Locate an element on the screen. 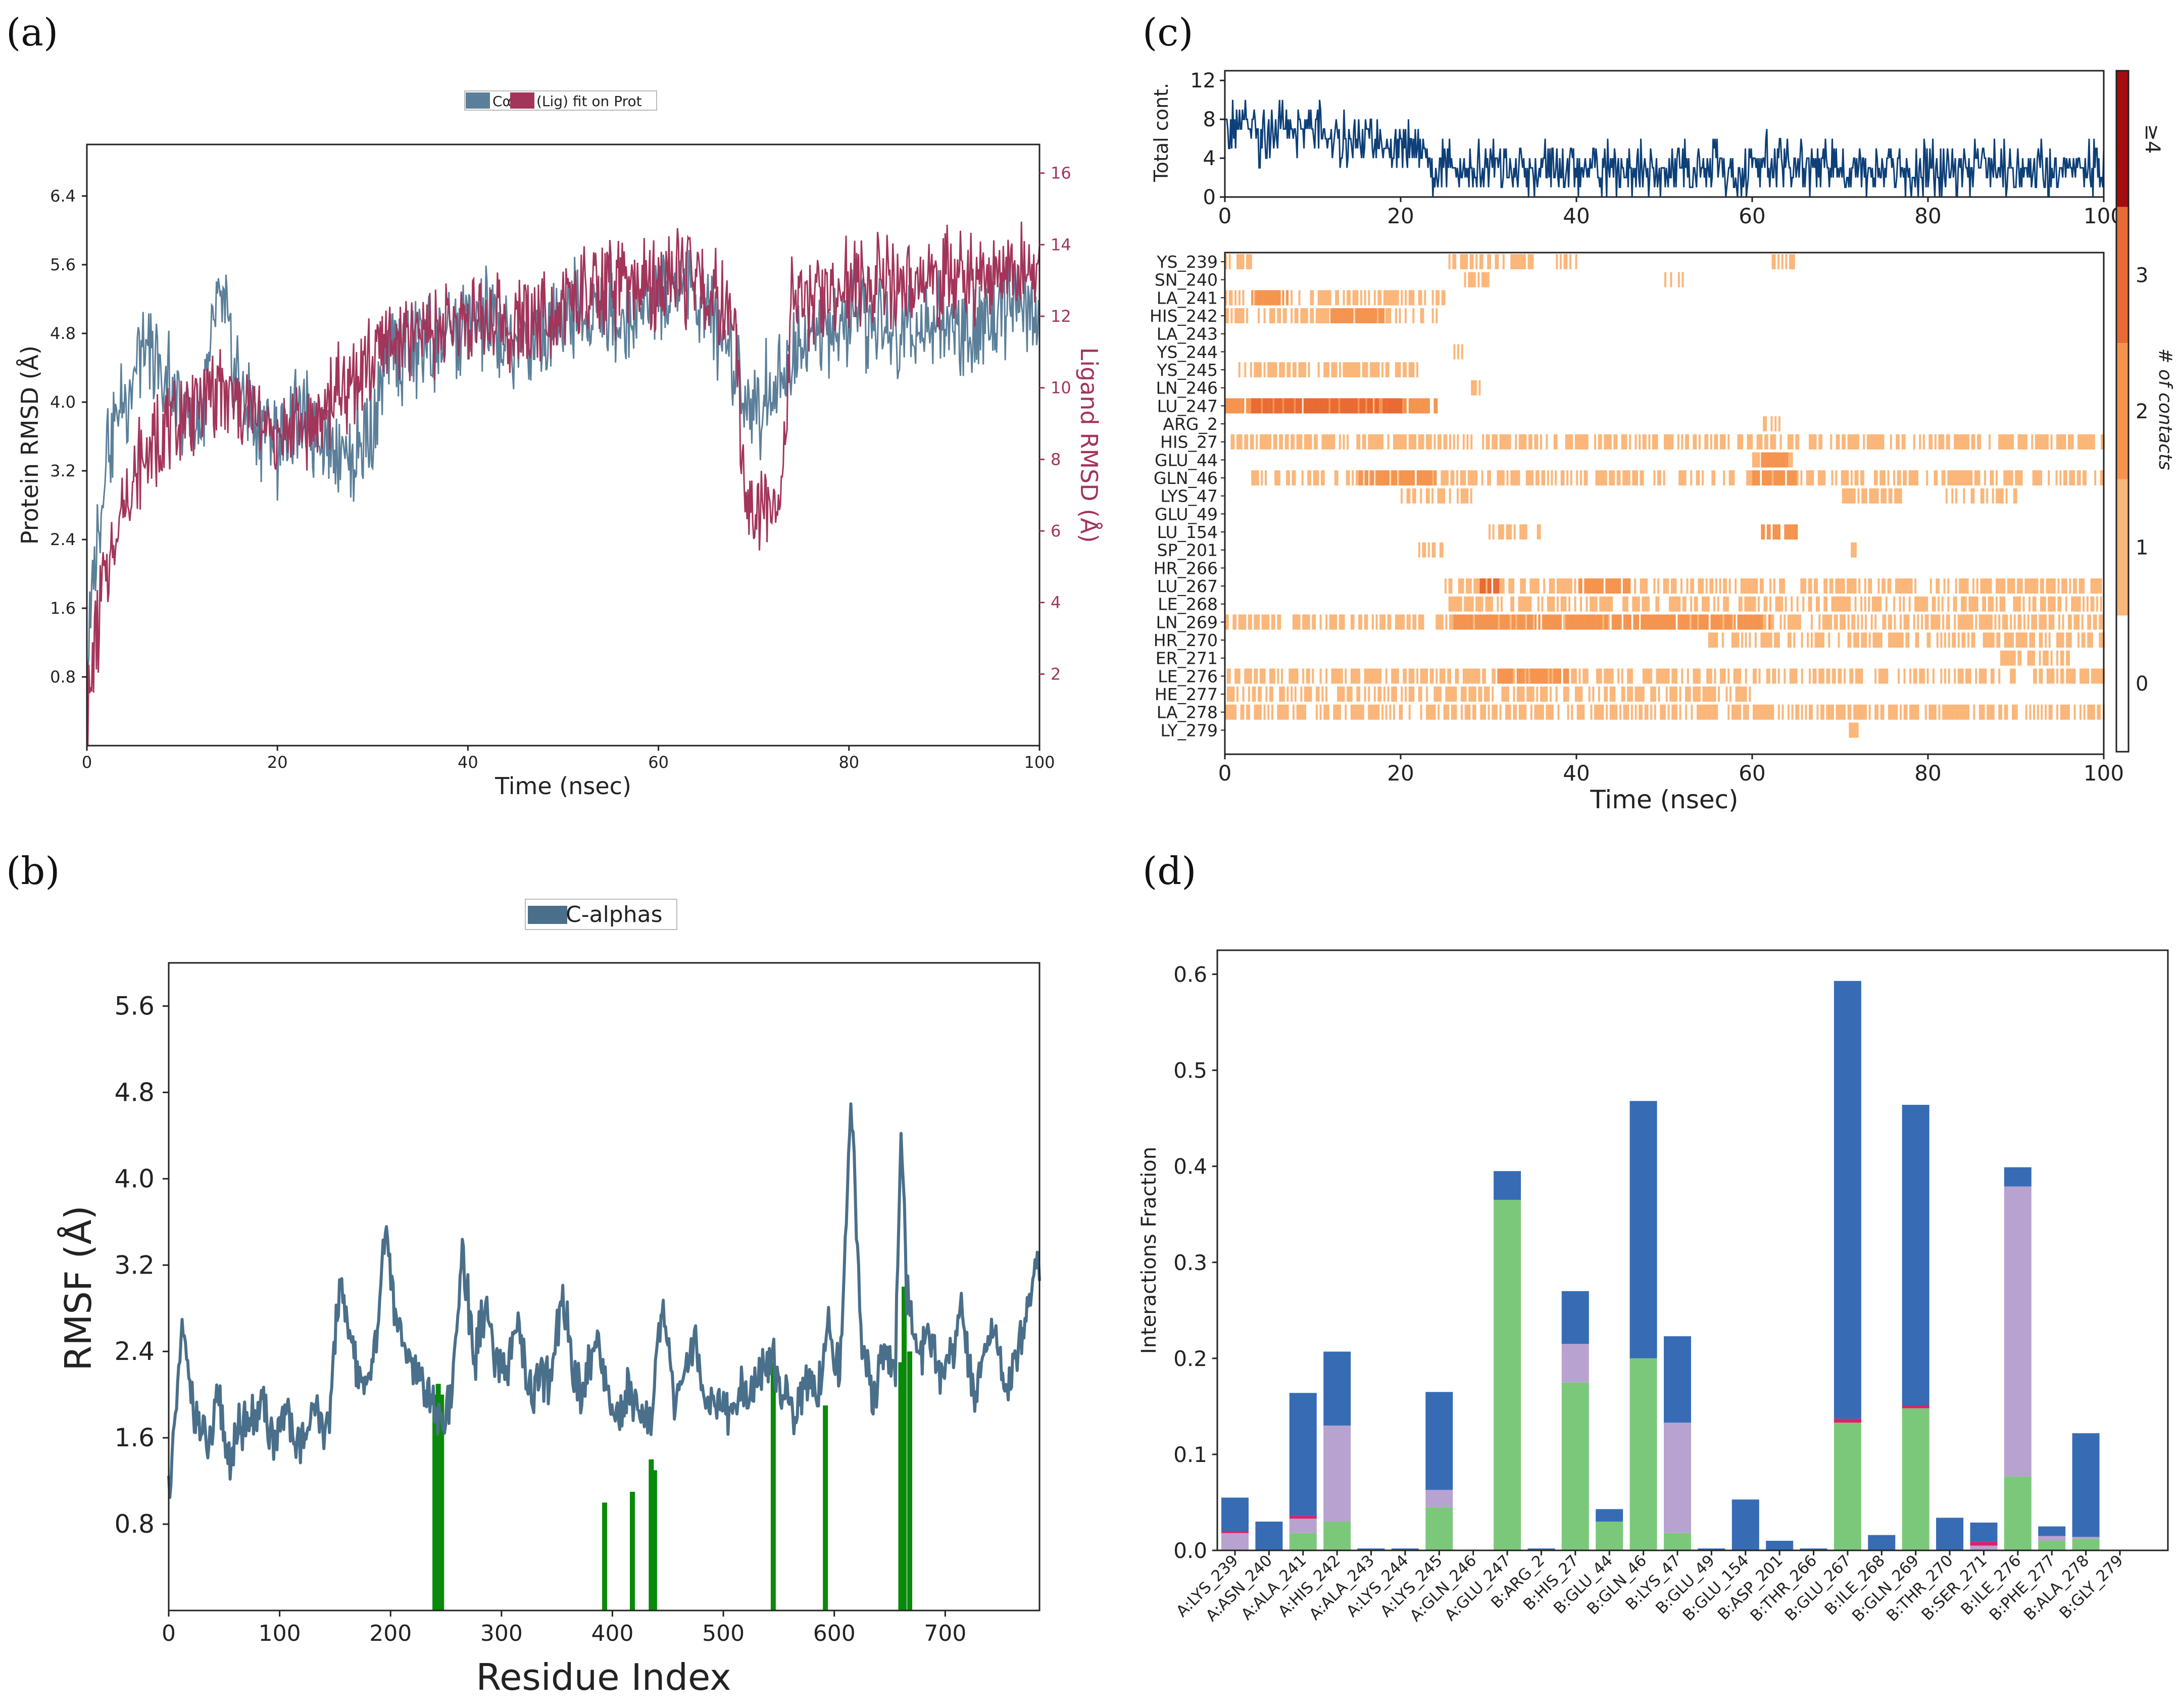  c-row-label: YS_244 is located at coordinates (1187, 352).